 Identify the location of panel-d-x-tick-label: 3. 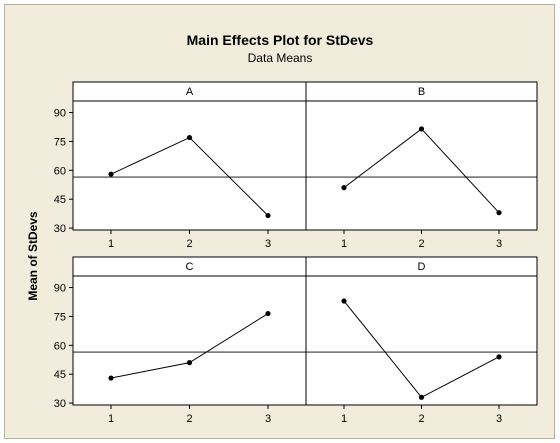
(499, 419).